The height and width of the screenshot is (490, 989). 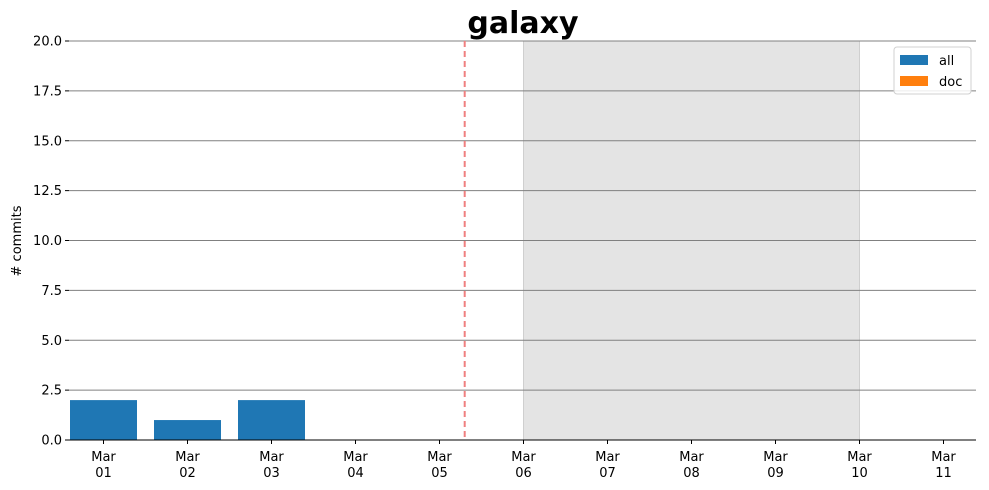 What do you see at coordinates (47, 241) in the screenshot?
I see `y-tick-label: 10.0` at bounding box center [47, 241].